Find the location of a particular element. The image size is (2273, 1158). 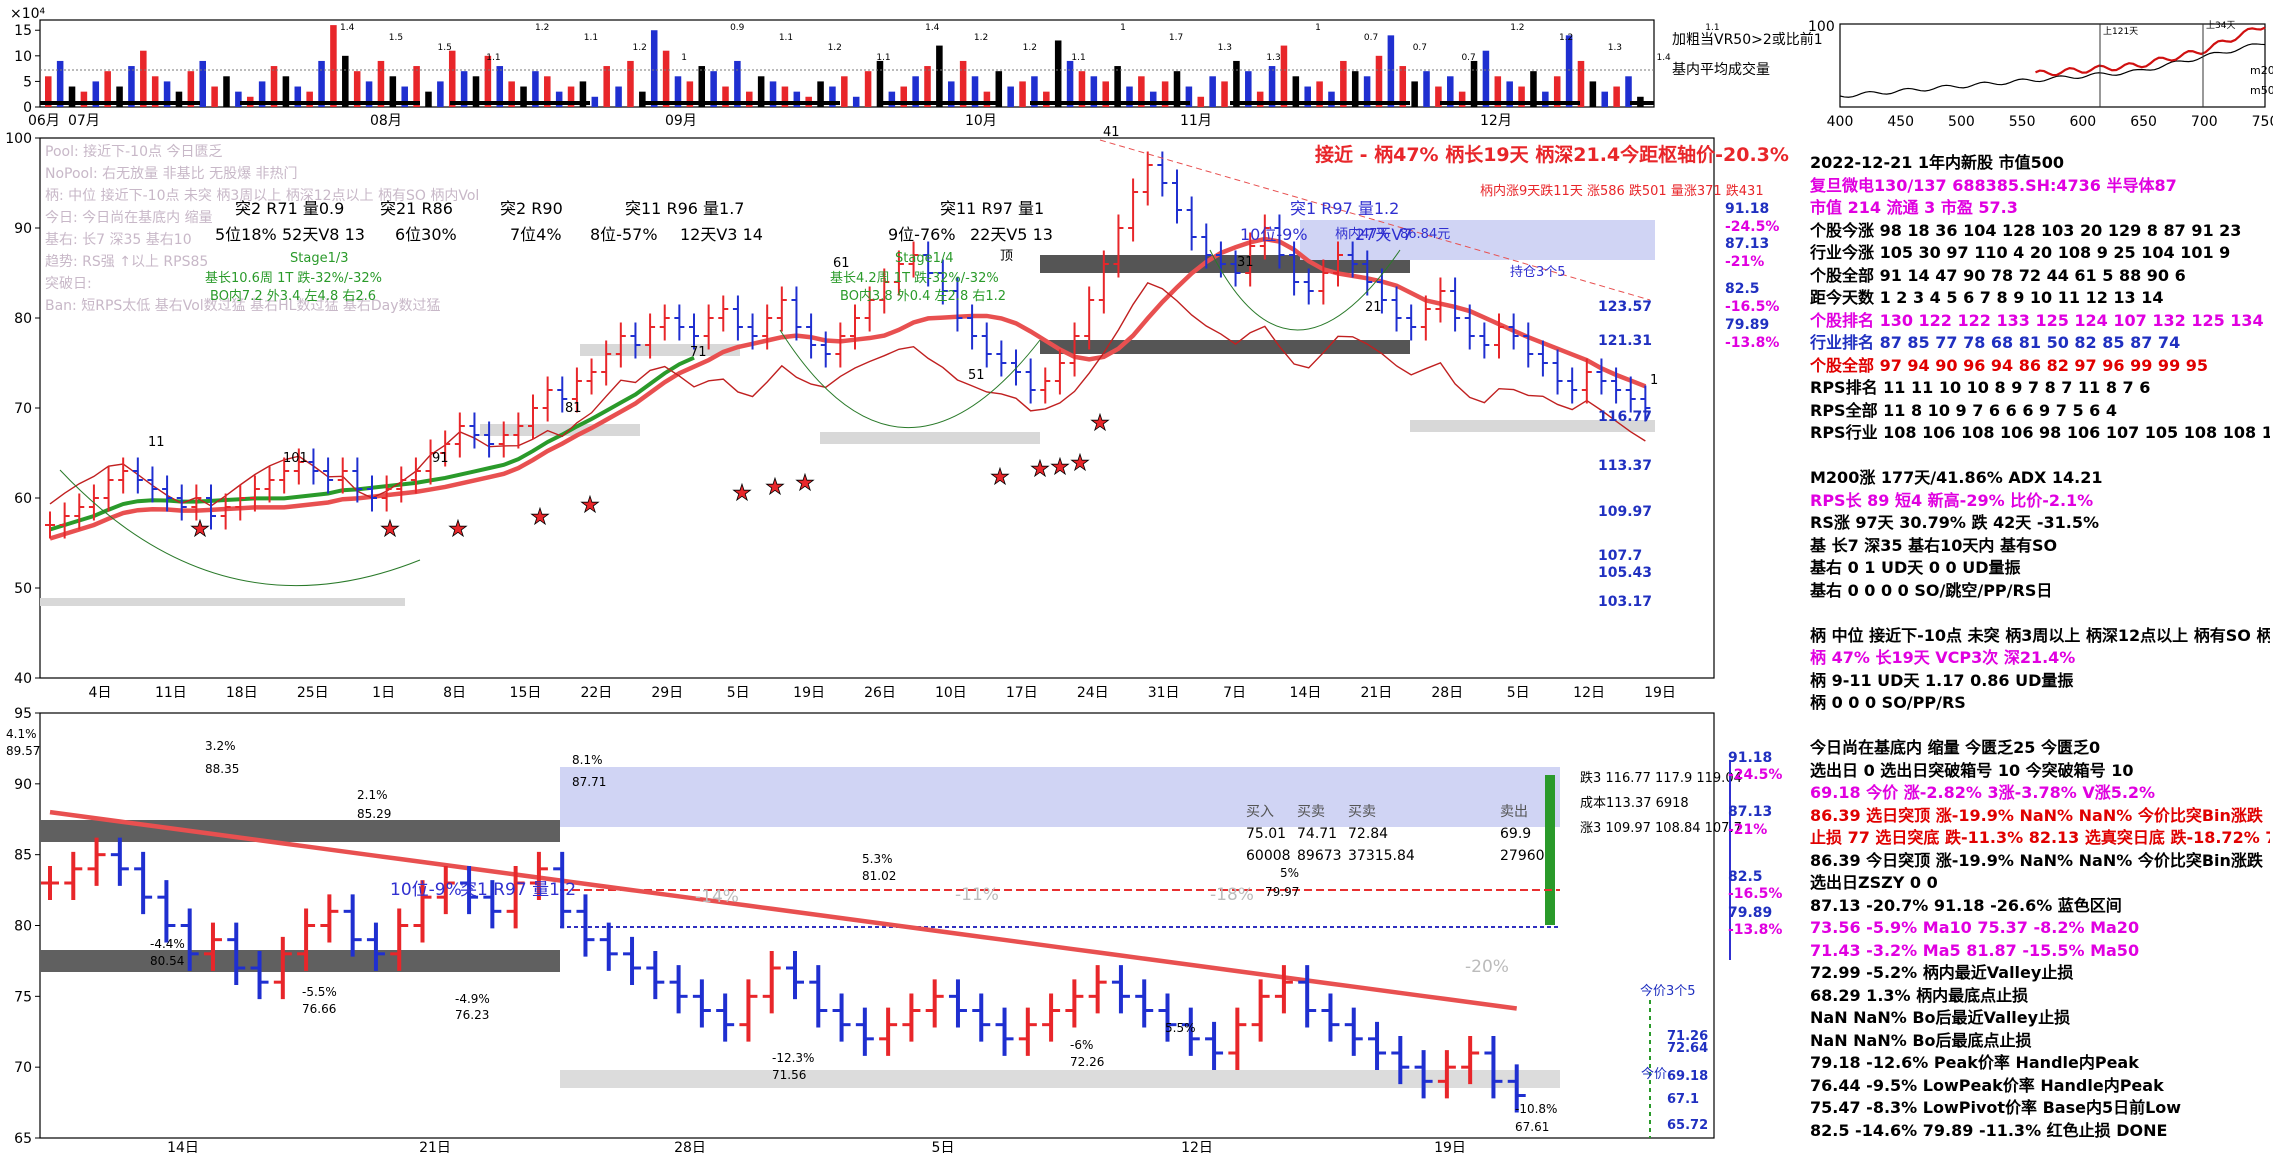

side-panel-row: 柄 中位 接近下-10点 未突 柄3周以上 柄深12点以上 柄有SO 柄内Vol is located at coordinates (2040, 635).